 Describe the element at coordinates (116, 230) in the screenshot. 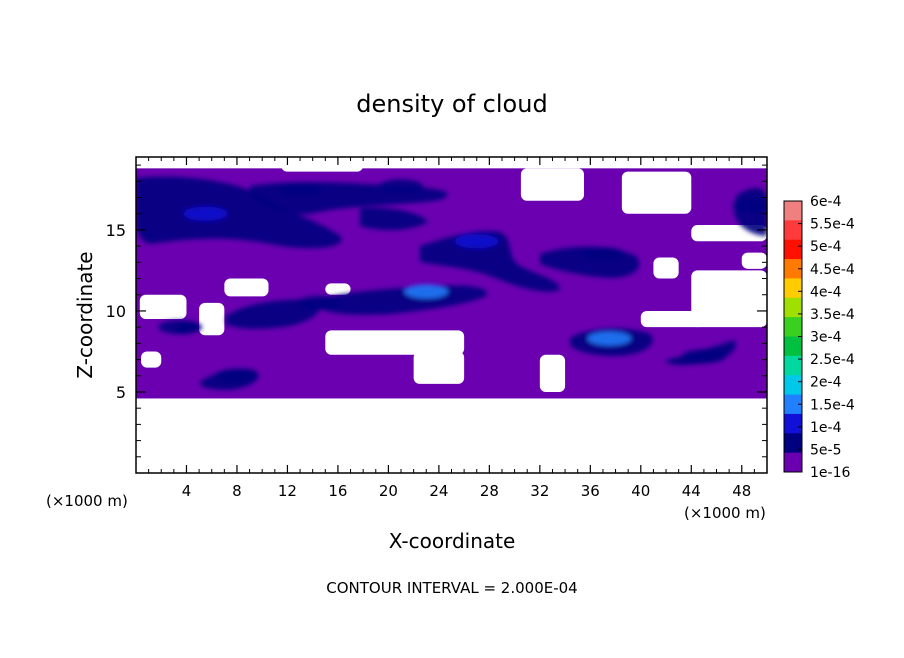

I see `y-tick-label: 15` at that location.